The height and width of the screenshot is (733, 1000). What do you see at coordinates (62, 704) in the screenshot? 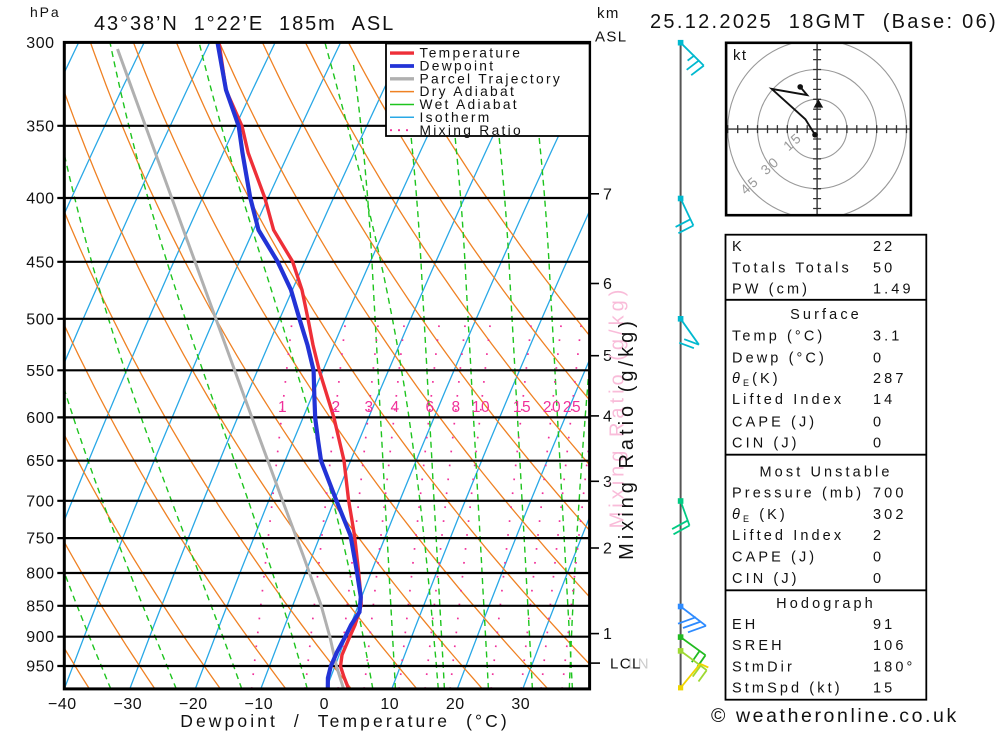
I see `svg-text: −40` at bounding box center [62, 704].